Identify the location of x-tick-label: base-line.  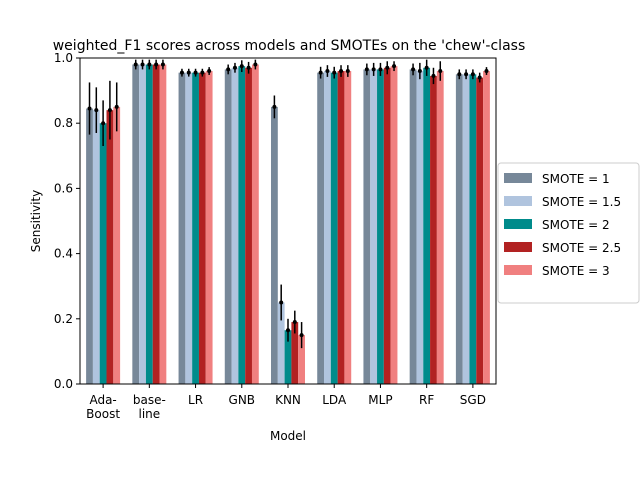
(149, 407).